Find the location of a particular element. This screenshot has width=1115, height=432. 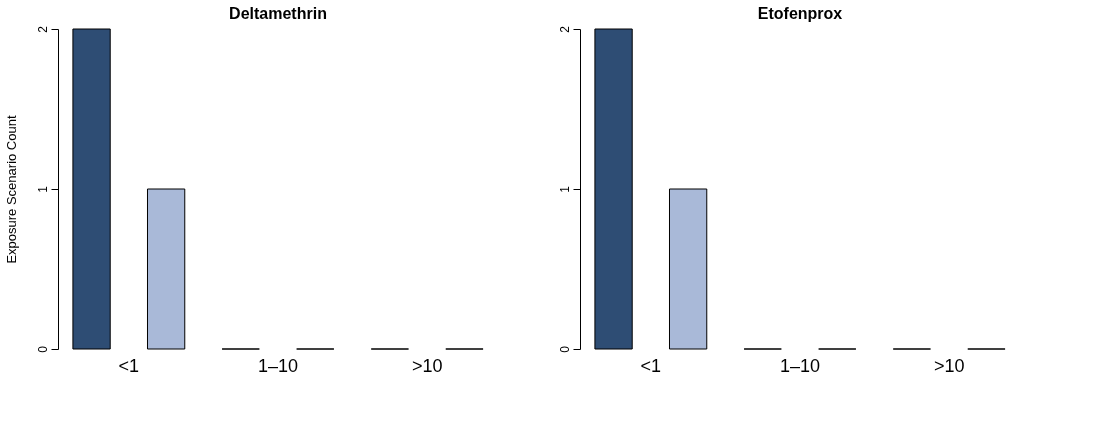

y-axis-title: Exposure Scenario Count is located at coordinates (11, 189).